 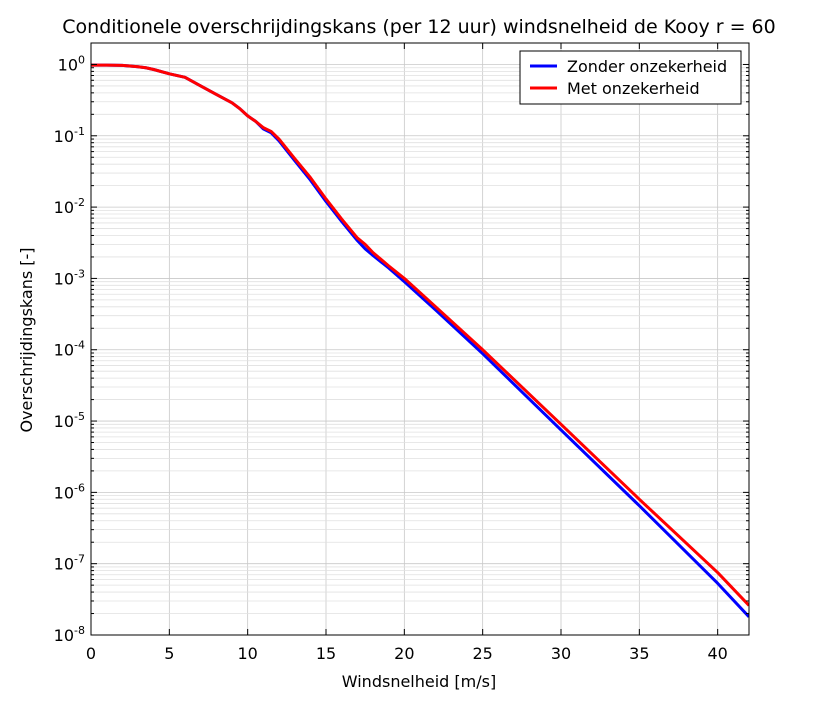 What do you see at coordinates (561, 653) in the screenshot?
I see `x-tick-label: 30` at bounding box center [561, 653].